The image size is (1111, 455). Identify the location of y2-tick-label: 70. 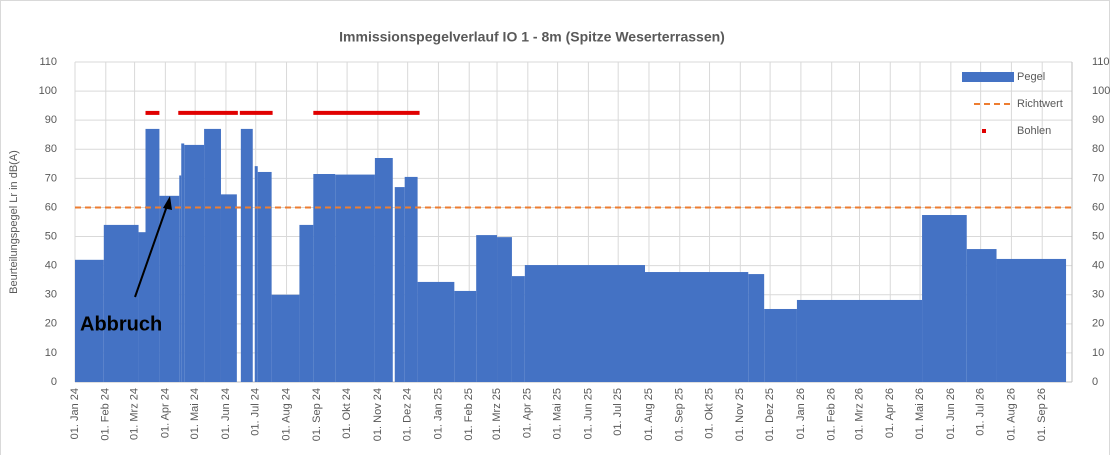
(1098, 178).